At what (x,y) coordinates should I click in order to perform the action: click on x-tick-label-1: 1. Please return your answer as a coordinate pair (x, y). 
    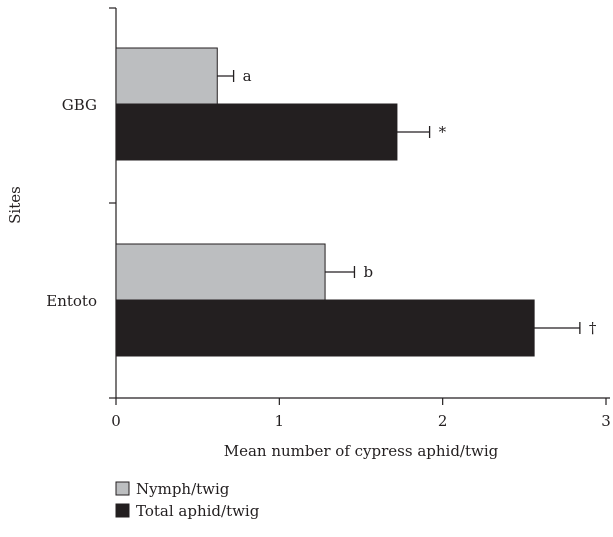
    Looking at the image, I should click on (280, 421).